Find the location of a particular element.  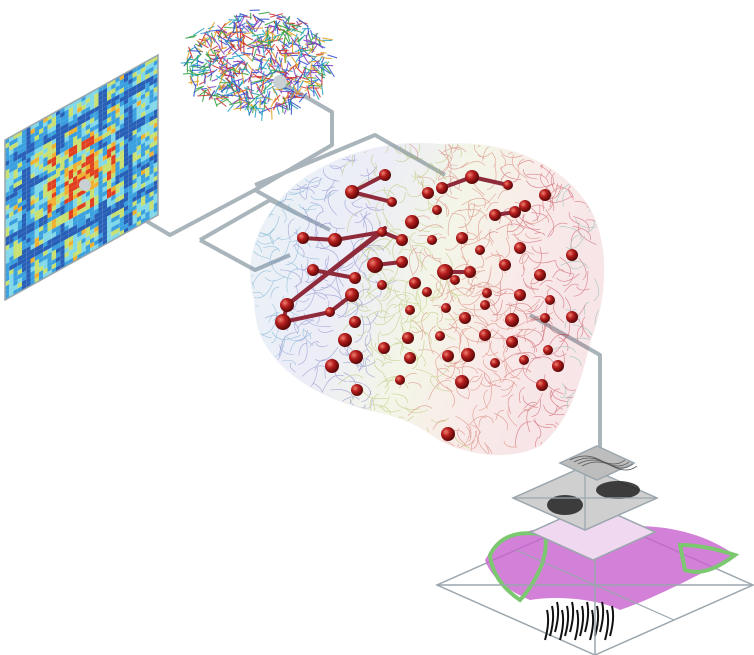

histology-top-layer is located at coordinates (597, 463).